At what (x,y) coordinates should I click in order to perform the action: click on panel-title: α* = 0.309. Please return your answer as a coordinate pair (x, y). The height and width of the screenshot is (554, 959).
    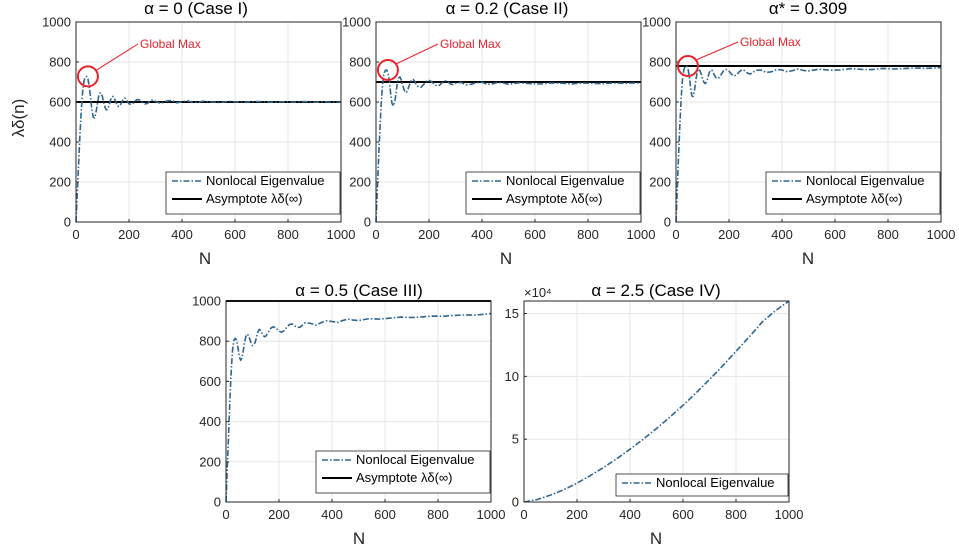
    Looking at the image, I should click on (808, 9).